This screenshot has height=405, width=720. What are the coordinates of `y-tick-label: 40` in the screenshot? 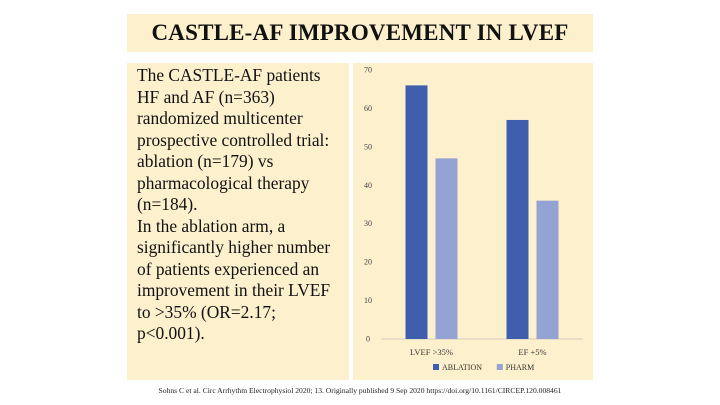 It's located at (368, 185).